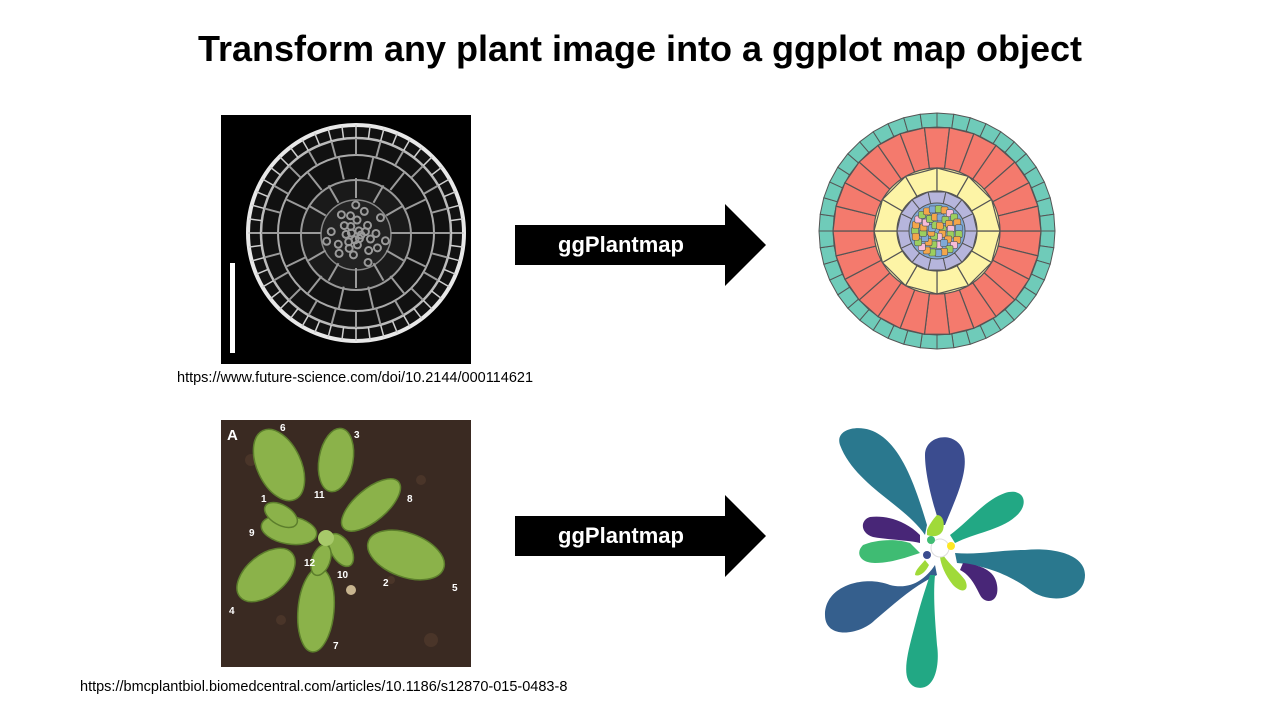 The width and height of the screenshot is (1280, 720). I want to click on rosette-photo-image: A 1 2 3 4 5 6 7 8 9 10 11 12, so click(346, 543).